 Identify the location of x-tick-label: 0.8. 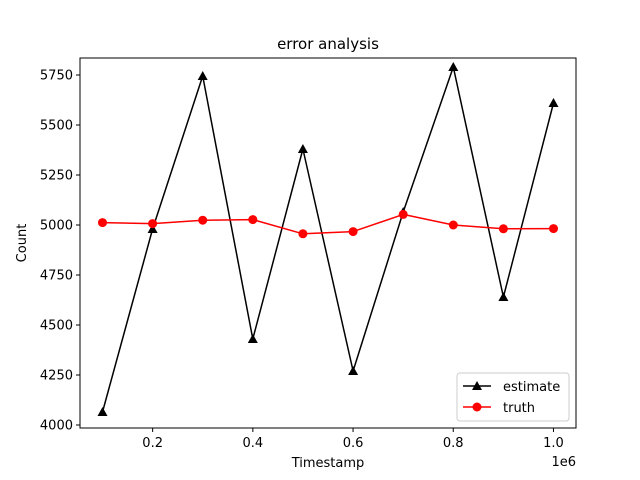
(453, 443).